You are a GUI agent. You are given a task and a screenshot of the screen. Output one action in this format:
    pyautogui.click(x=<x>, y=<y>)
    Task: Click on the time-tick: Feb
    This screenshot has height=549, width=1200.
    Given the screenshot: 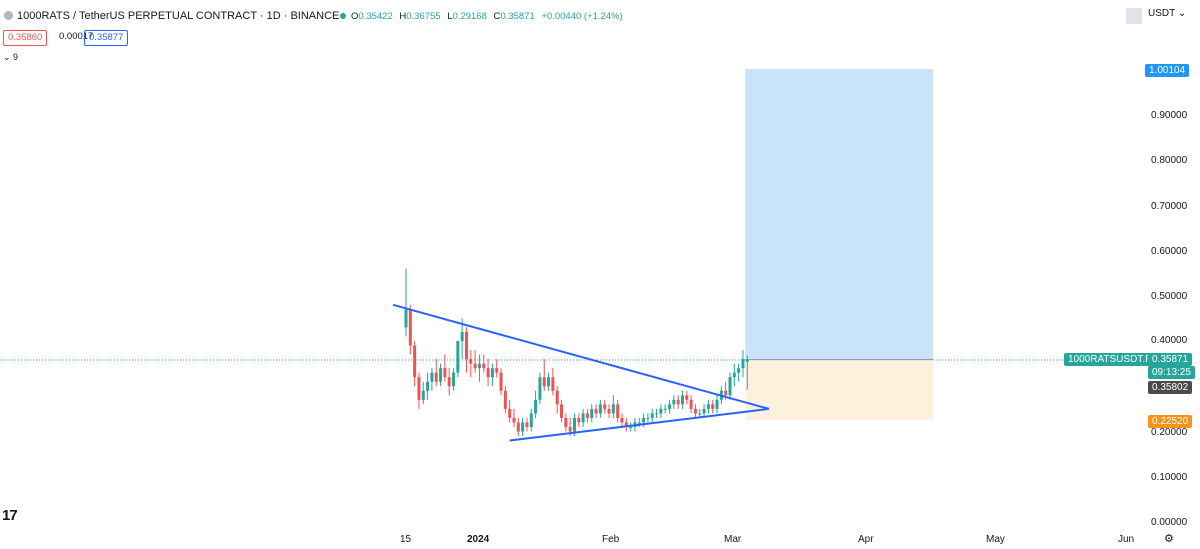 What is the action you would take?
    pyautogui.click(x=611, y=539)
    